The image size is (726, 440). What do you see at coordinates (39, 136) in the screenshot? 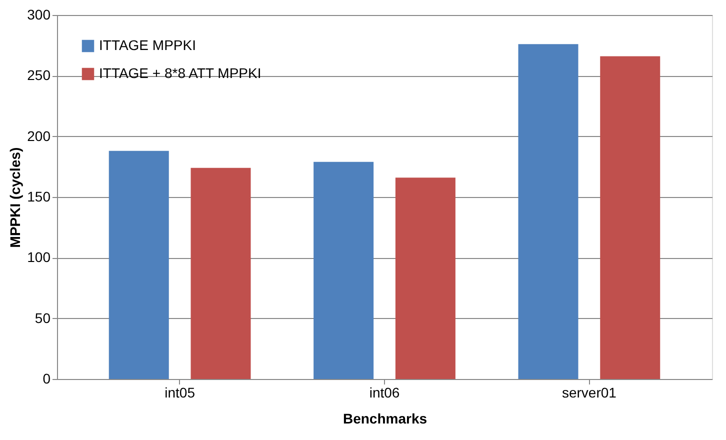
I see `y-tick-label: 200` at bounding box center [39, 136].